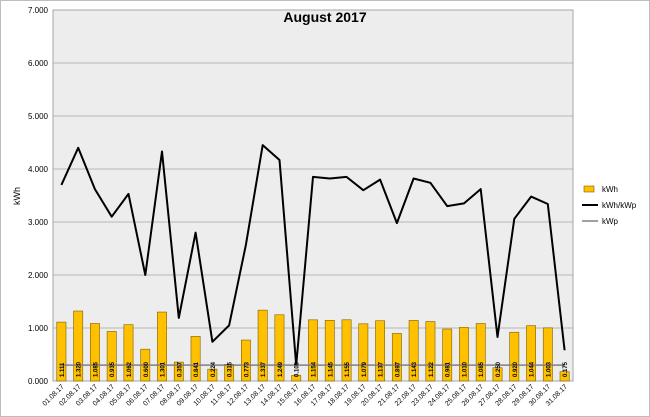 This screenshot has height=417, width=650. What do you see at coordinates (38, 116) in the screenshot?
I see `y-tick-label: 5.000` at bounding box center [38, 116].